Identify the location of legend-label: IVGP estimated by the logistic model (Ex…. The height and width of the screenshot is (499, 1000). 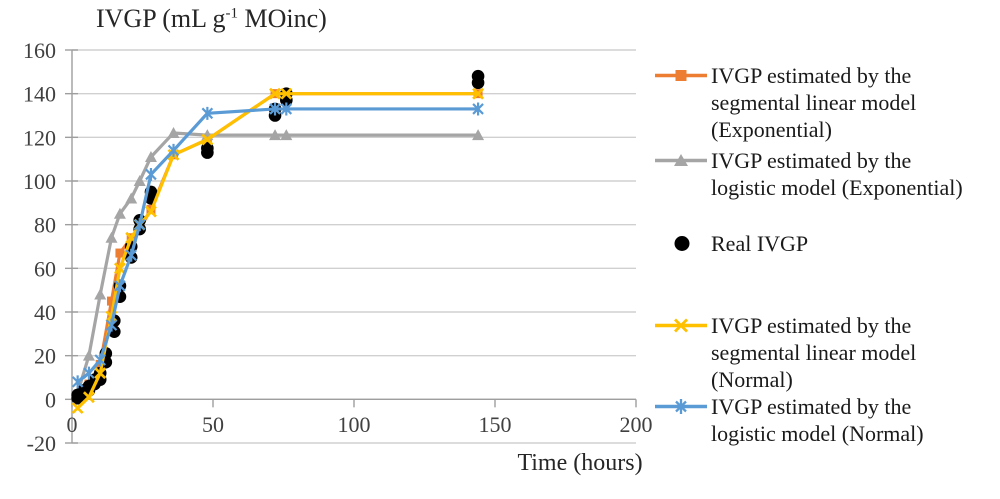
(837, 174).